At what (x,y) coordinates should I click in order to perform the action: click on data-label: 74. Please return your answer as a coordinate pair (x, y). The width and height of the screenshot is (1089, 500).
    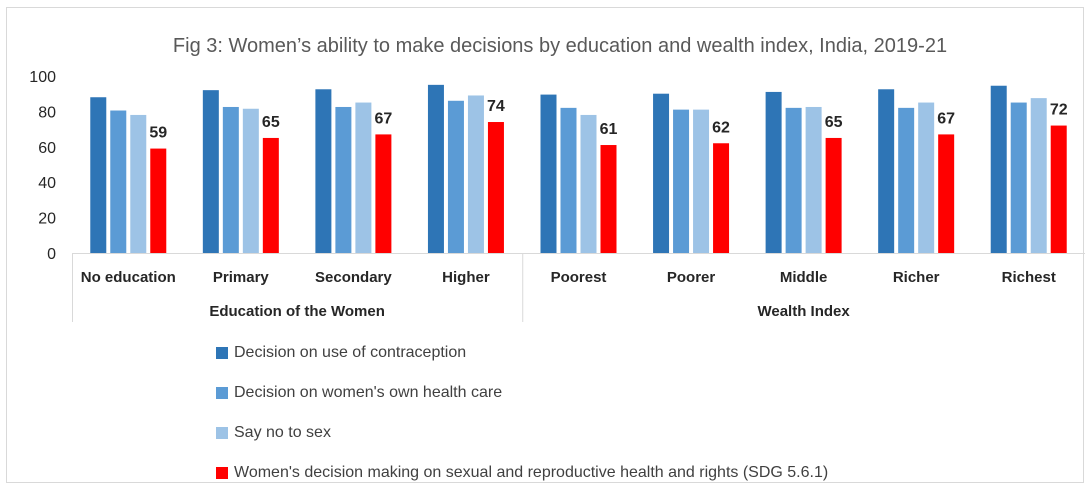
    Looking at the image, I should click on (496, 106).